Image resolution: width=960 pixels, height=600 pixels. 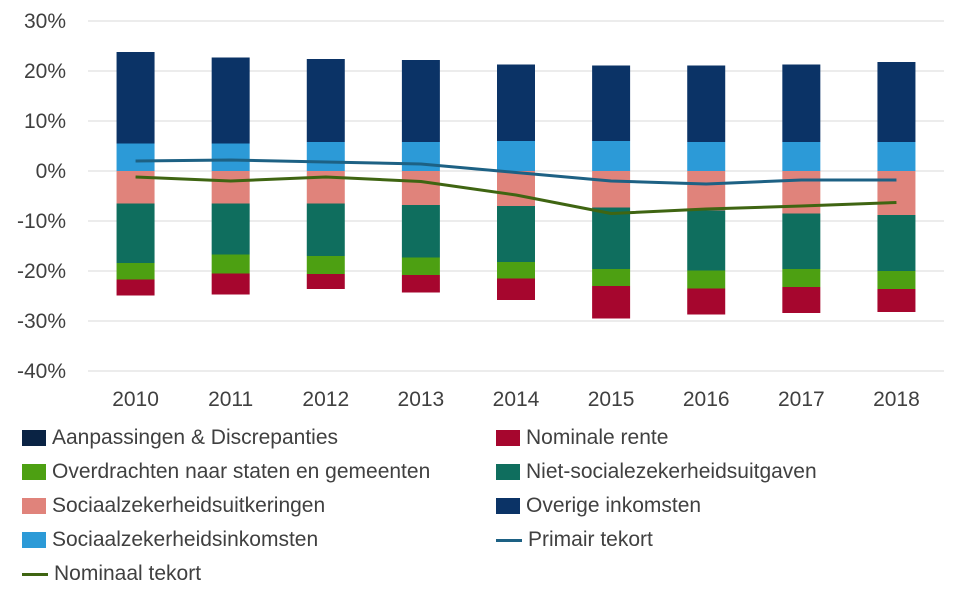 I want to click on x-tick-label: 2015, so click(x=611, y=399).